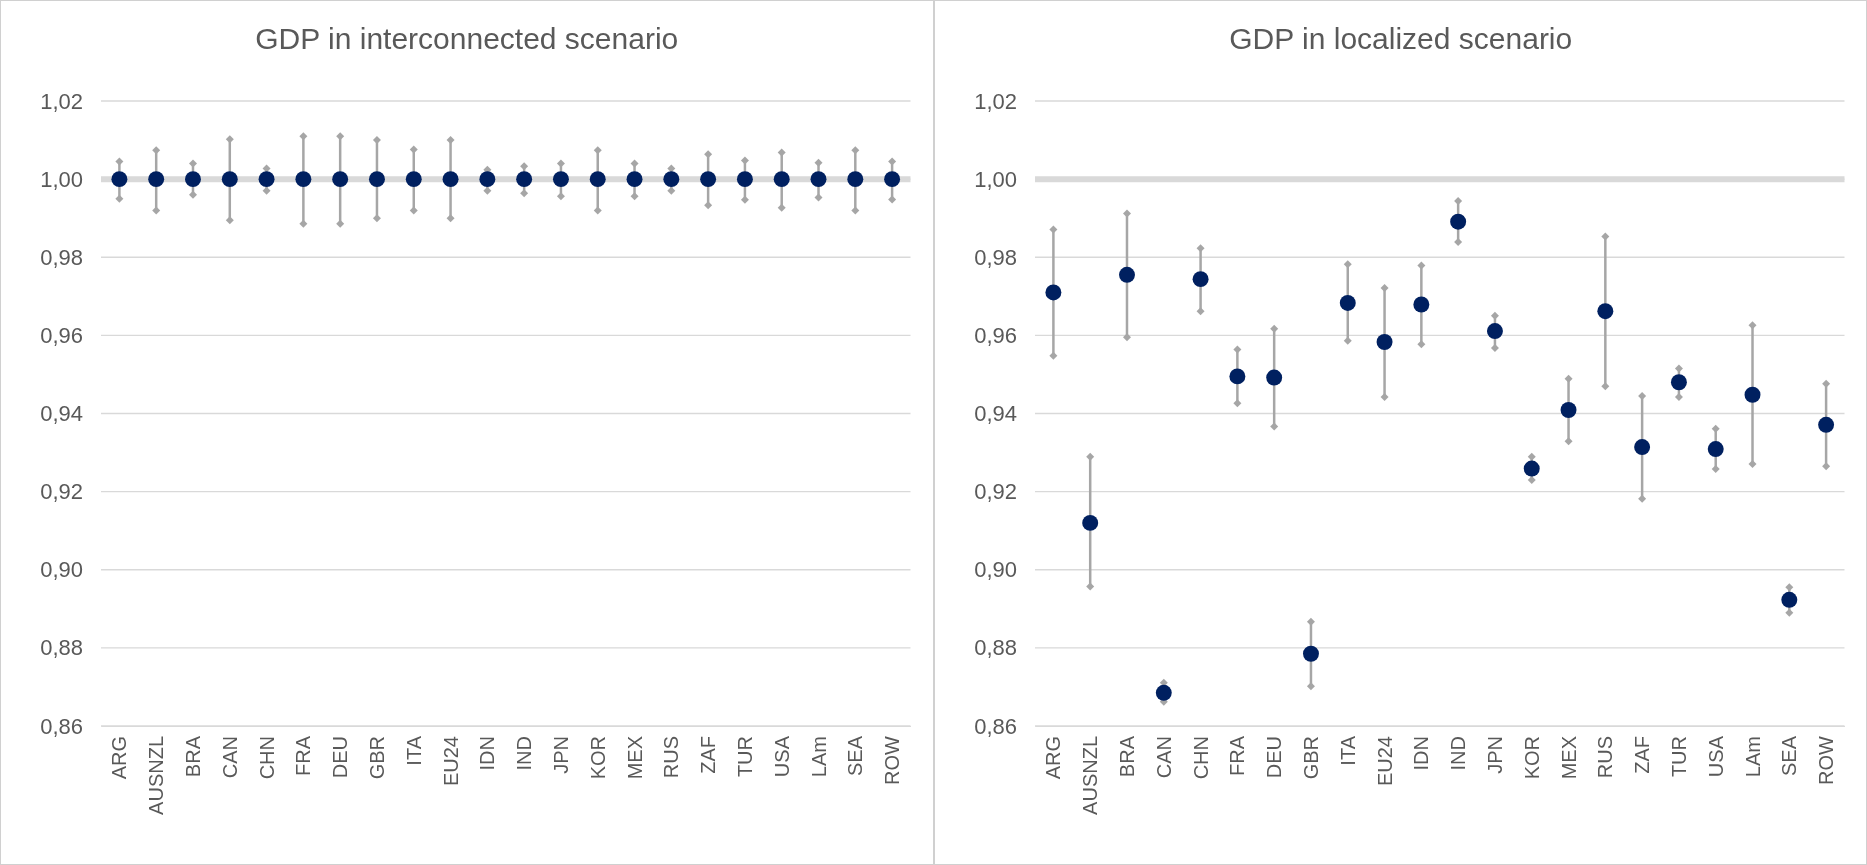 Image resolution: width=1867 pixels, height=865 pixels. Describe the element at coordinates (467, 38) in the screenshot. I see `chart-title: GDP in interconnected scenario` at that location.